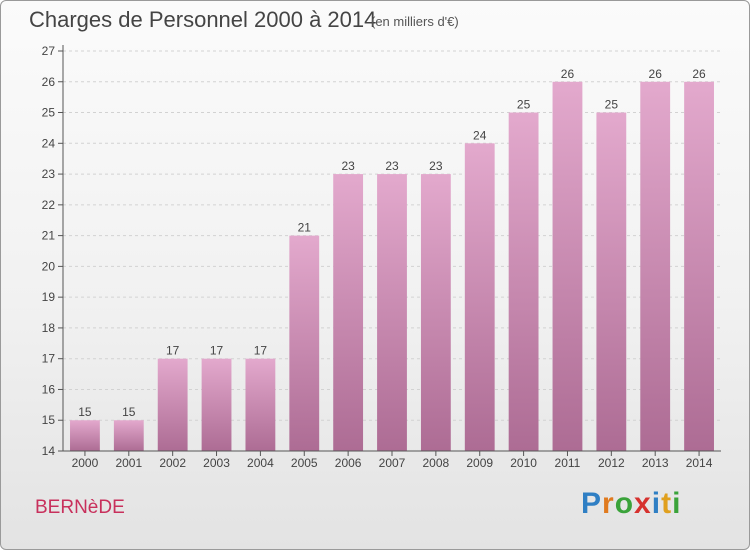 This screenshot has width=750, height=550. I want to click on logo-letter: r, so click(608, 503).